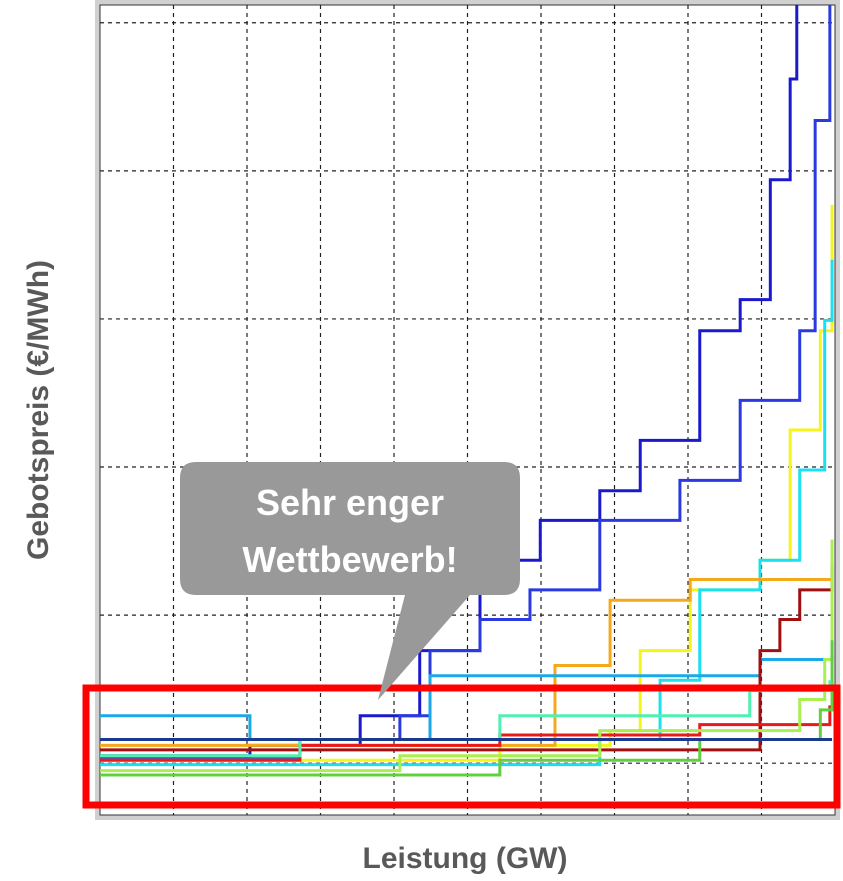 The image size is (843, 881). I want to click on y-axis-label: Gebotspreis (€/MWh), so click(38, 410).